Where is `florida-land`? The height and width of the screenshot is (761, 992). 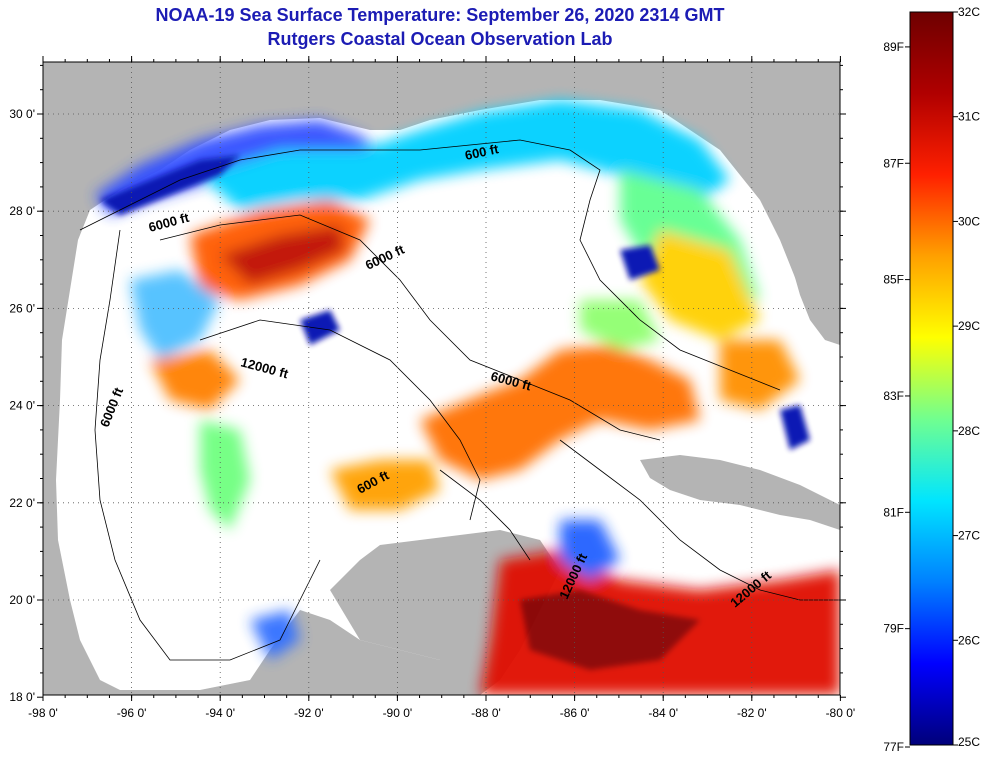
florida-land is located at coordinates (800, 203).